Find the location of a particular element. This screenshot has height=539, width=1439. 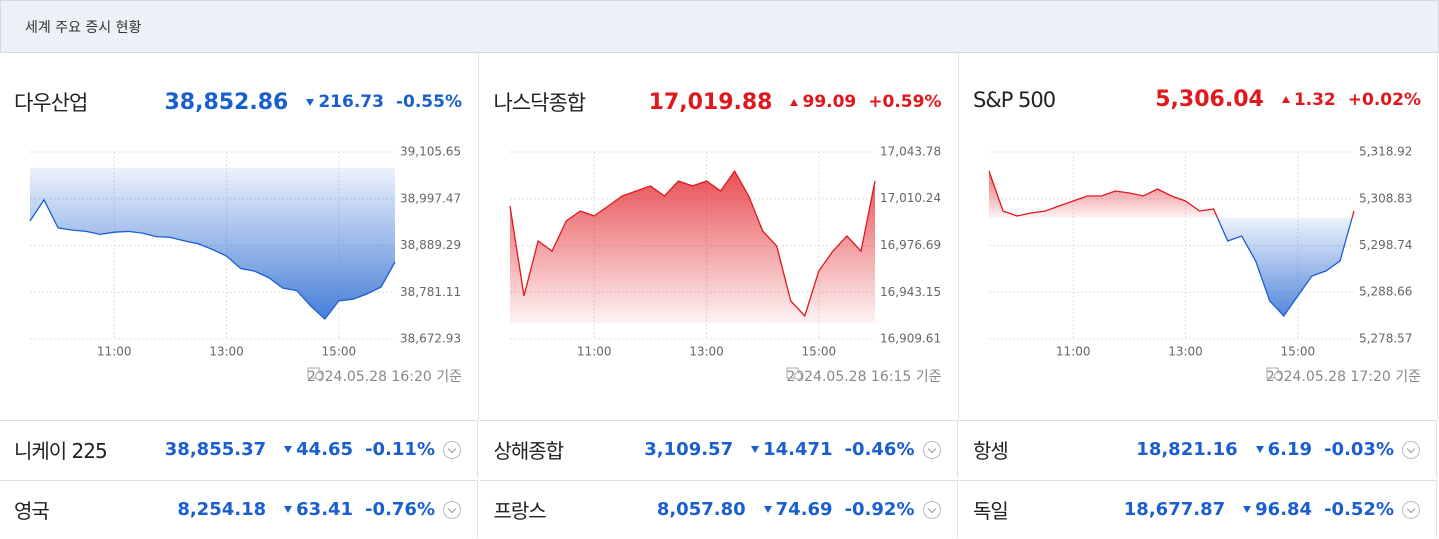

change-pct: +0.59% is located at coordinates (905, 102).